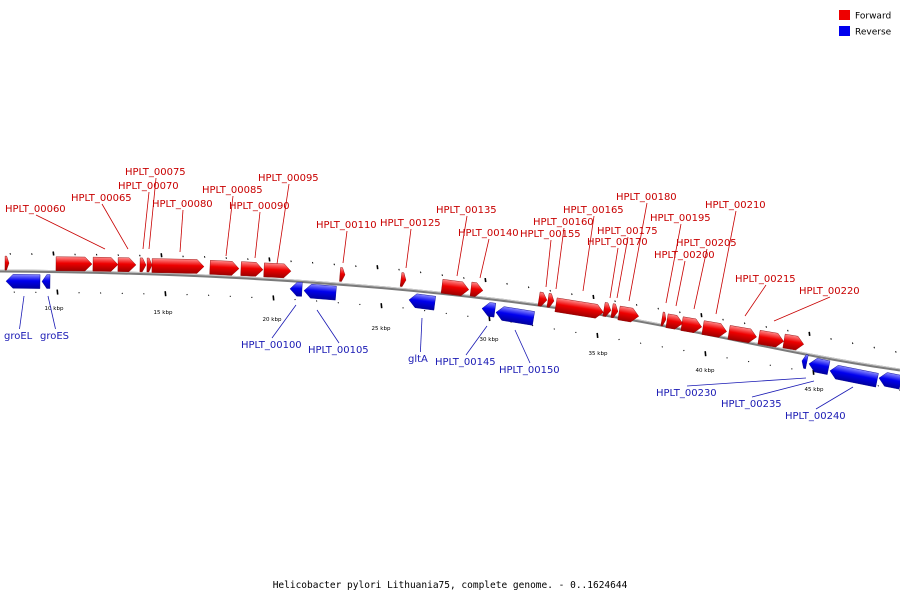  I want to click on forward-gene-label: HPLT_00090, so click(259, 206).